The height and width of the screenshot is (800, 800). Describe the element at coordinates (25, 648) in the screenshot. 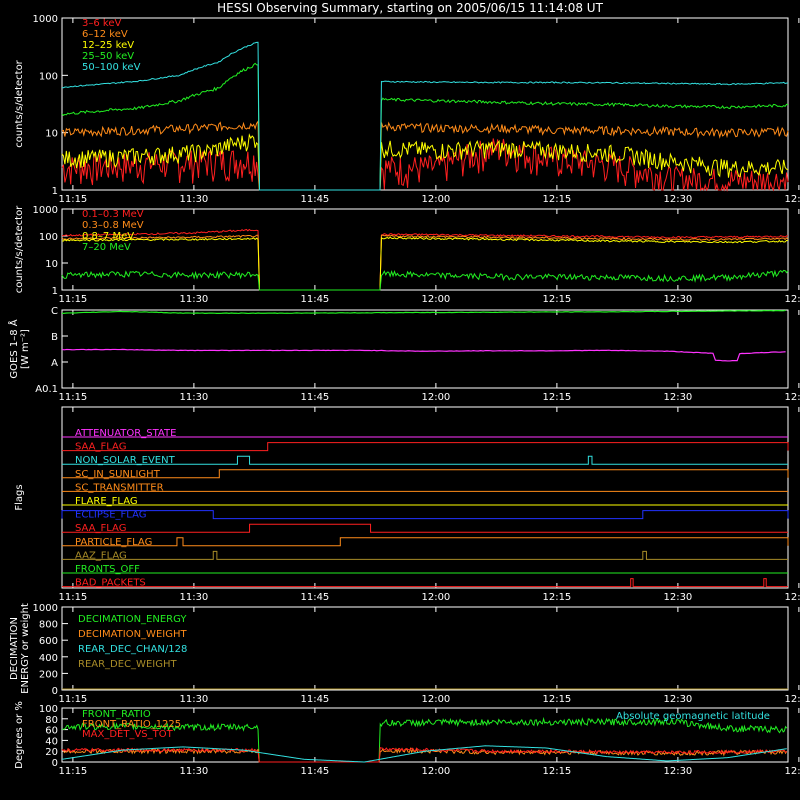

I see `y-axis-label: ENERGY or weight` at that location.